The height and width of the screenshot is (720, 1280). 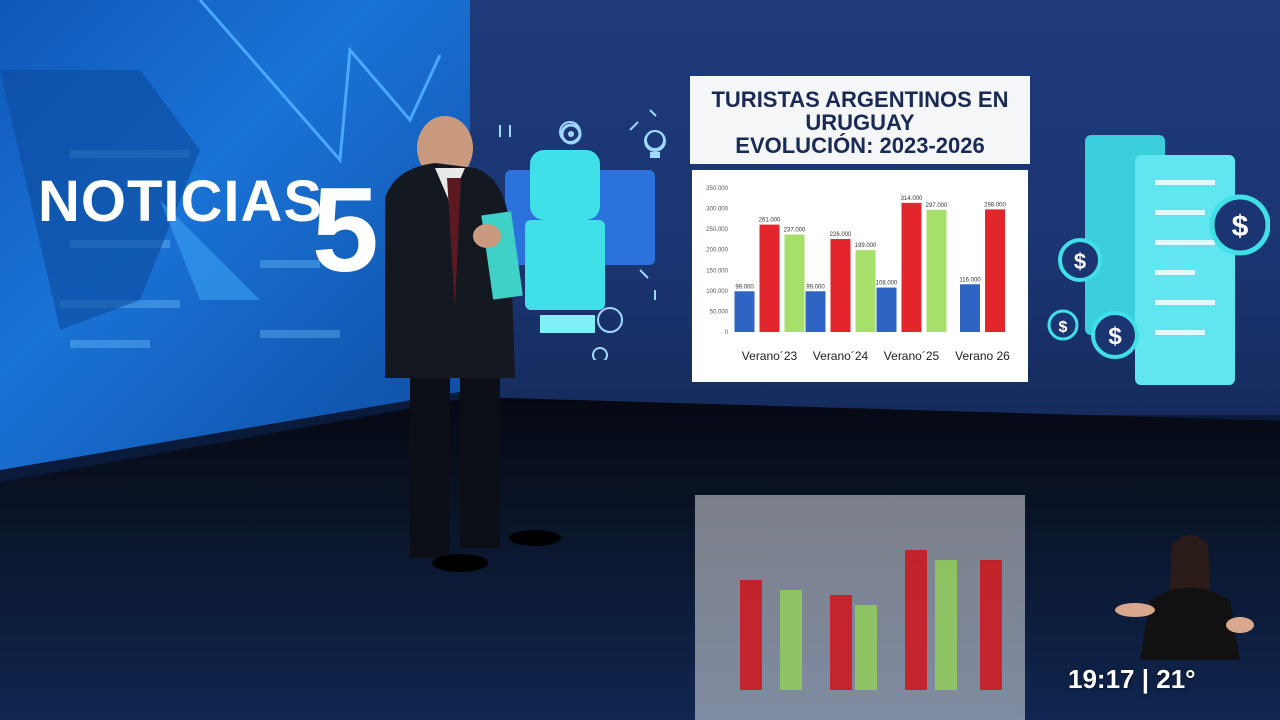 I want to click on x-category-label: Verano´24, so click(x=841, y=356).